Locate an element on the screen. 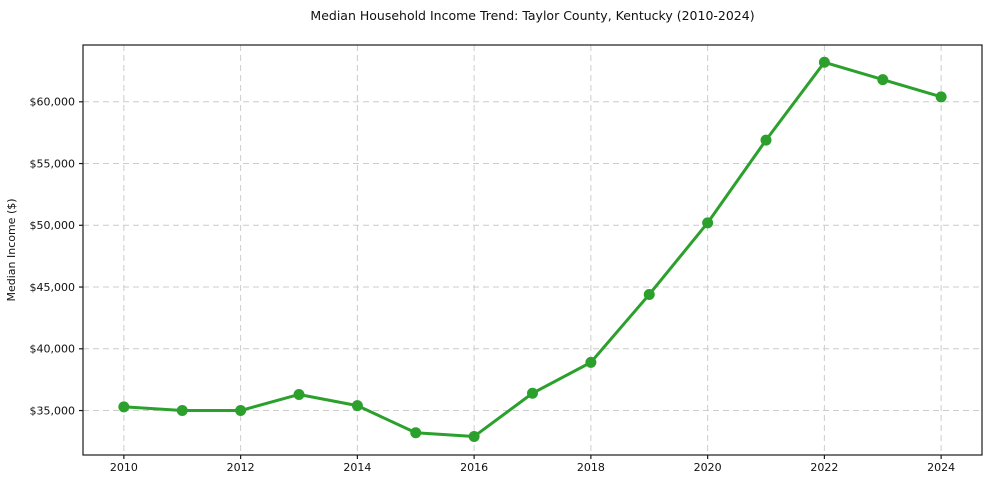 This screenshot has width=989, height=490. y-tick-label-60000: $60,000 is located at coordinates (53, 102).